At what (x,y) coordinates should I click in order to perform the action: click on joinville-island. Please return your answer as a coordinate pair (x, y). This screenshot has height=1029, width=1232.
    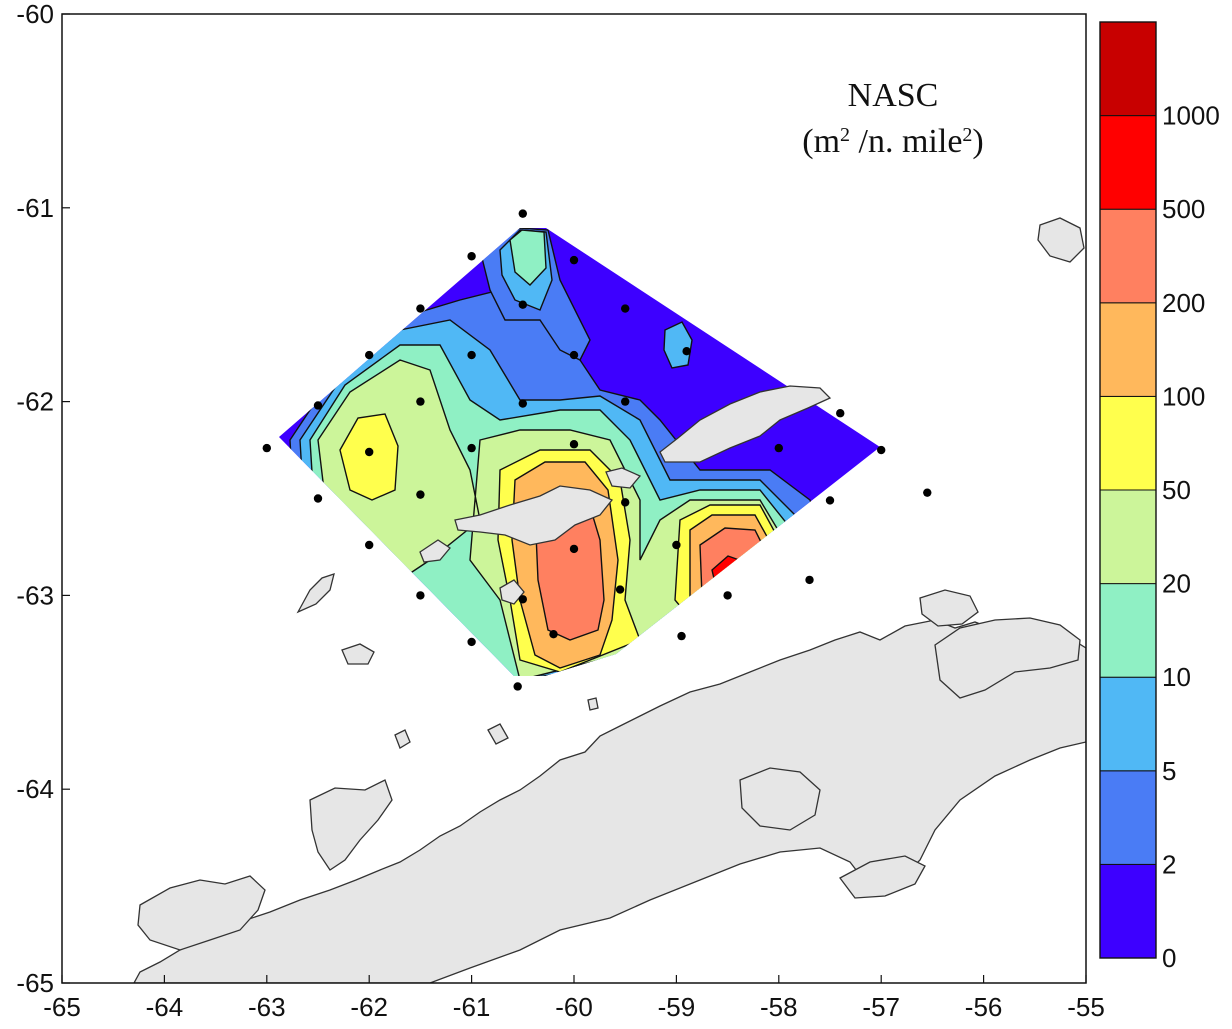
    Looking at the image, I should click on (1007, 658).